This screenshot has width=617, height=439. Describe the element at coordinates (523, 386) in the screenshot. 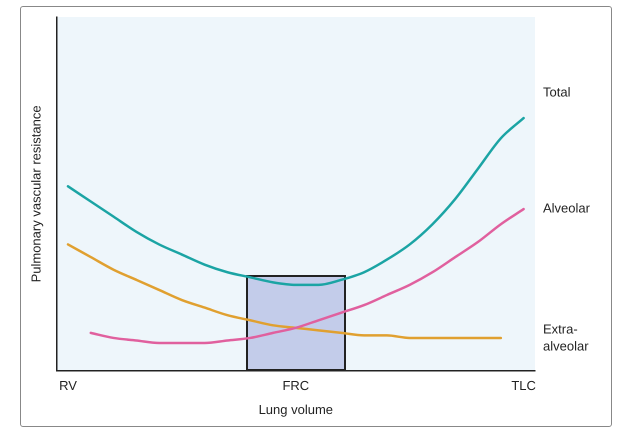

I see `x-tick-label: TLC` at that location.